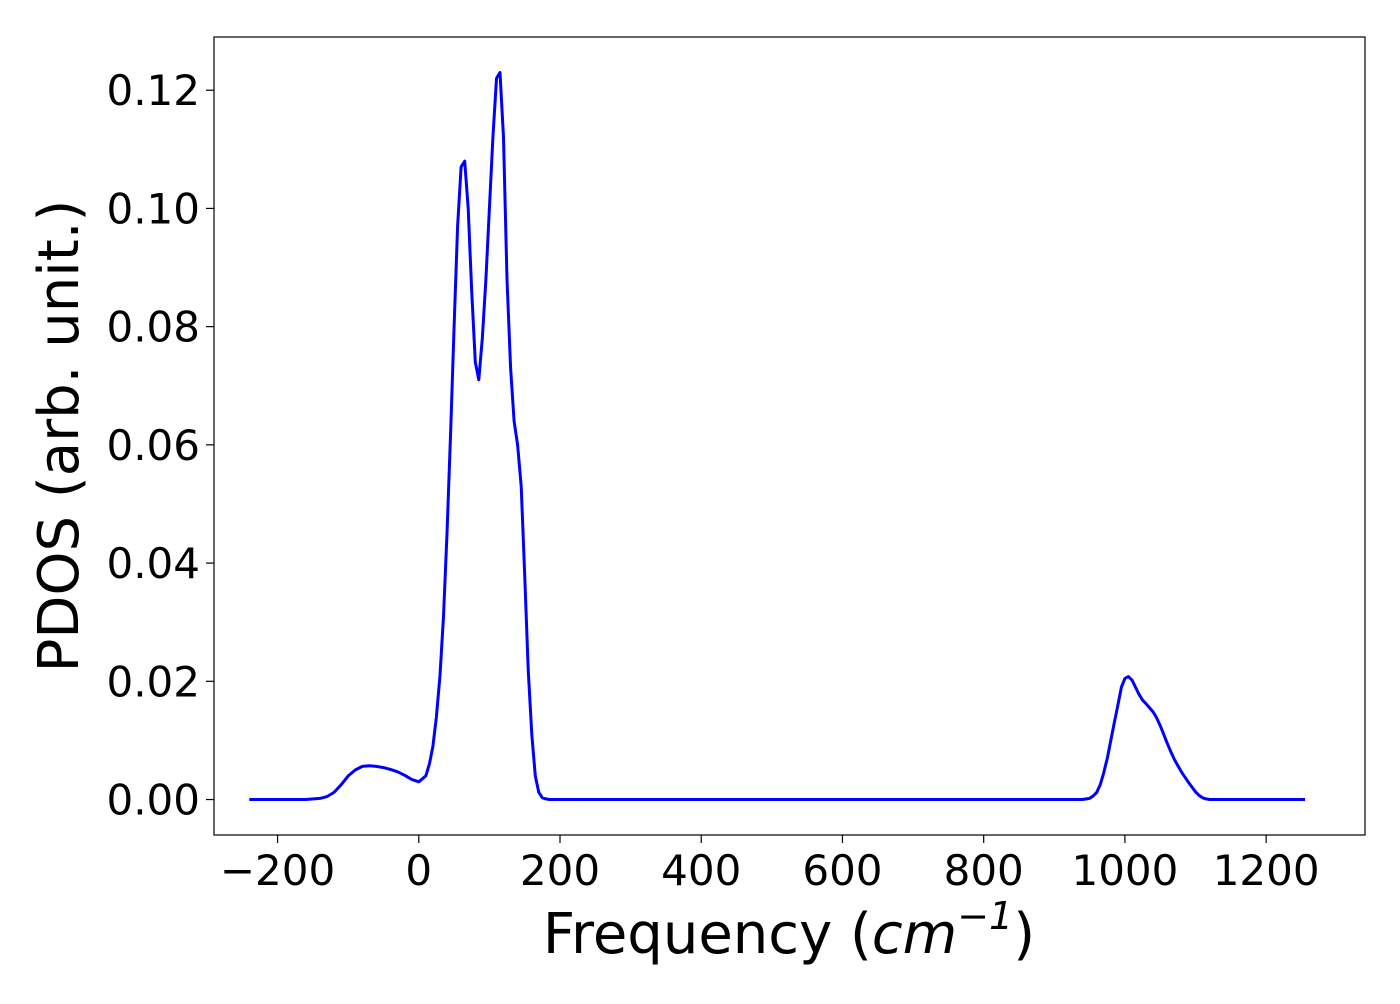  I want to click on x-tick-label: 1000, so click(1124, 870).